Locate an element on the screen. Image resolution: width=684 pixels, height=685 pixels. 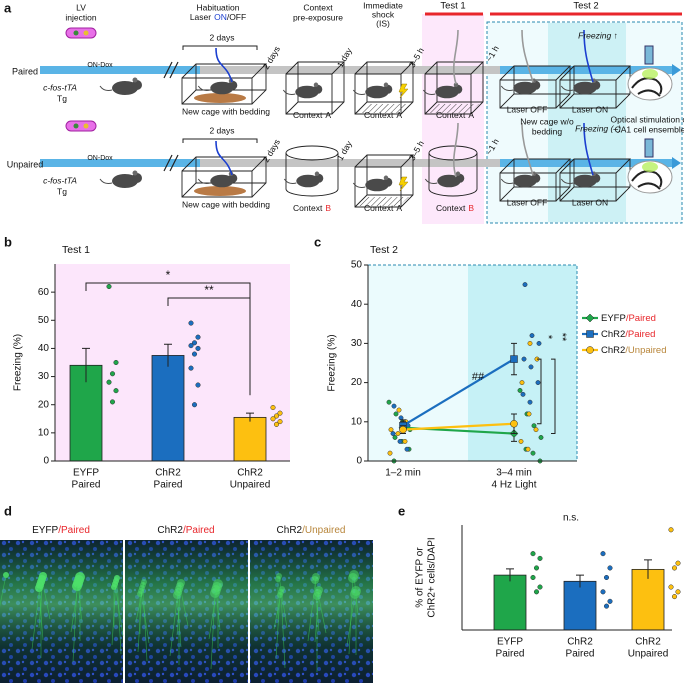
hippocampus is located at coordinates (647, 87).